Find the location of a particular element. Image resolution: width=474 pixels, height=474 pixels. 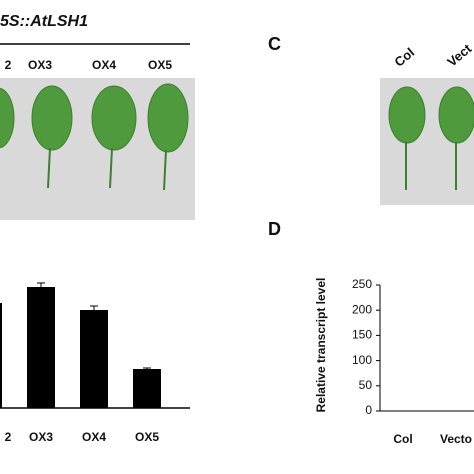

x-tick-label: OX4 is located at coordinates (94, 437).